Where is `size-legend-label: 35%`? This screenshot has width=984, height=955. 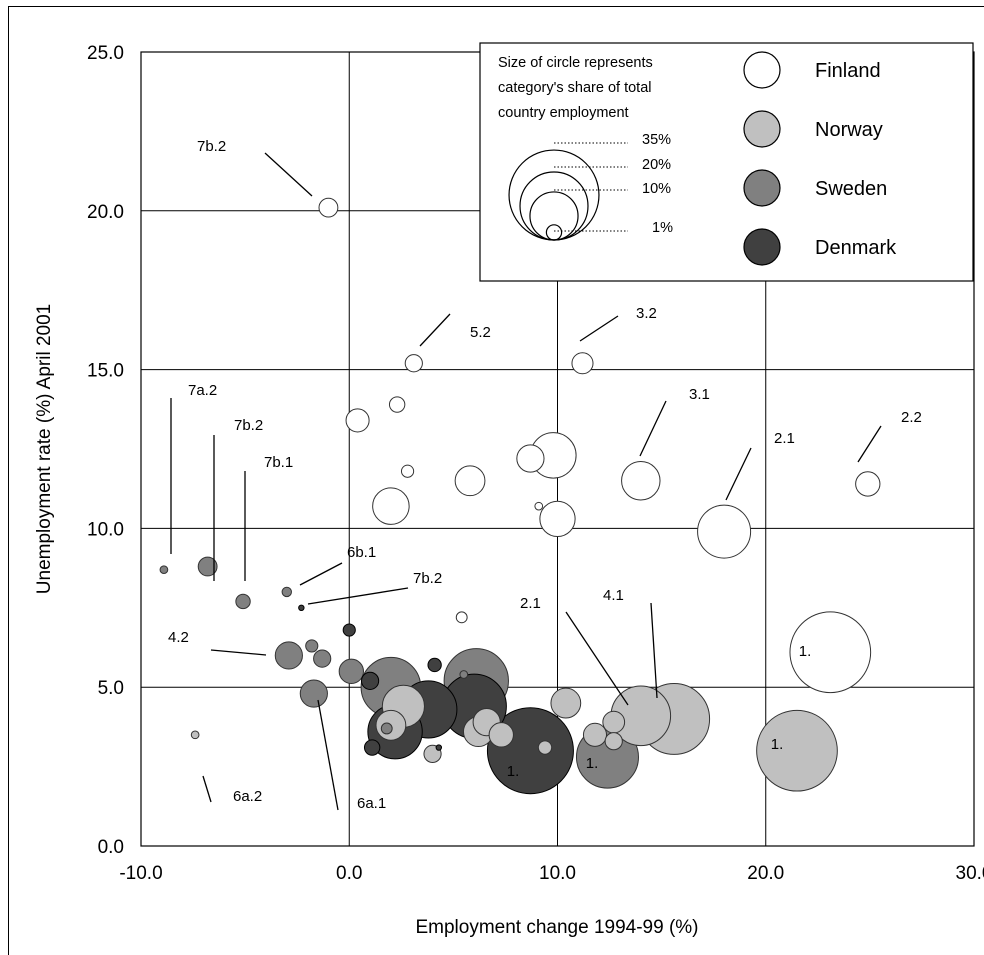
size-legend-label: 35% is located at coordinates (656, 140).